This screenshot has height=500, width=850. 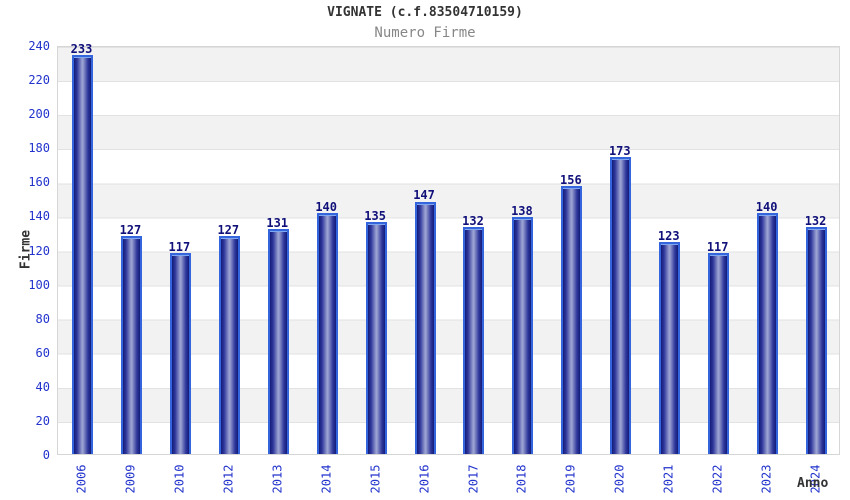 What do you see at coordinates (46, 455) in the screenshot?
I see `y-tick-0: 0` at bounding box center [46, 455].